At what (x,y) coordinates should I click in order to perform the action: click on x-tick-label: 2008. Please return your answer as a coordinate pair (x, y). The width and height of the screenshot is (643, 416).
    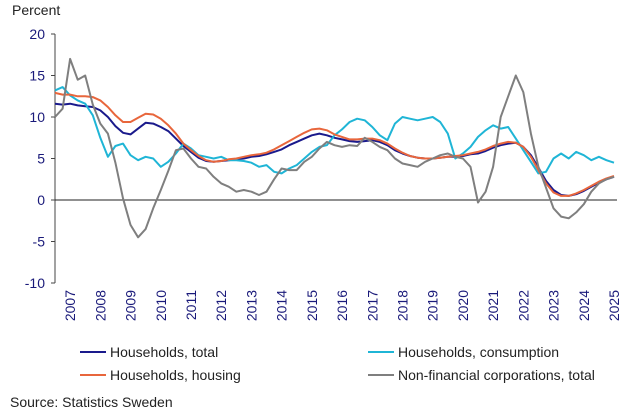
    Looking at the image, I should click on (100, 305).